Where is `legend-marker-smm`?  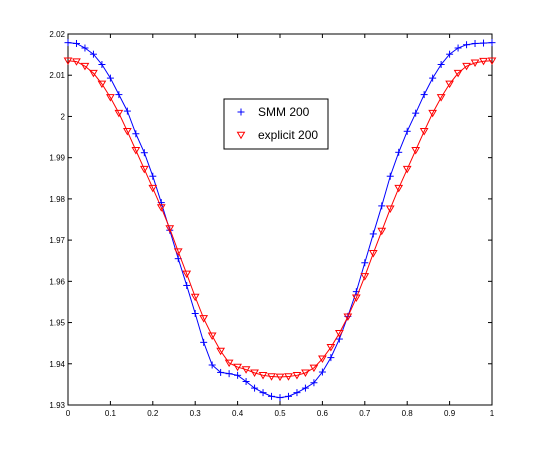
legend-marker-smm is located at coordinates (241, 112).